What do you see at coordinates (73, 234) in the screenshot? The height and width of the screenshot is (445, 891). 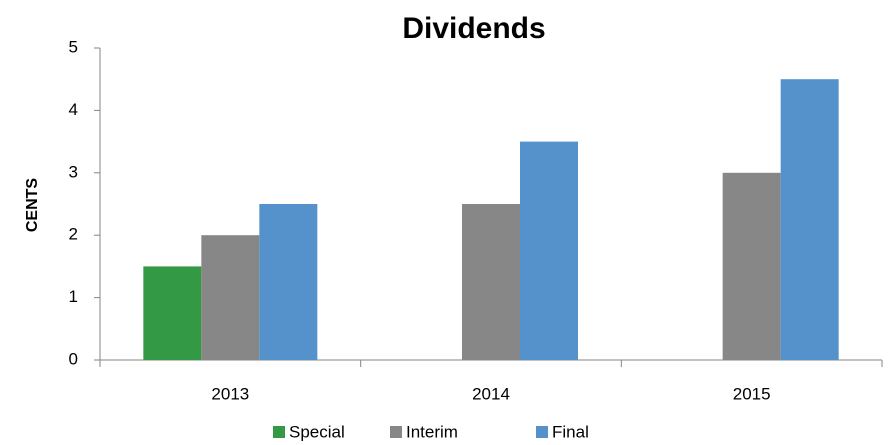 I see `y-tick-label: 2` at bounding box center [73, 234].